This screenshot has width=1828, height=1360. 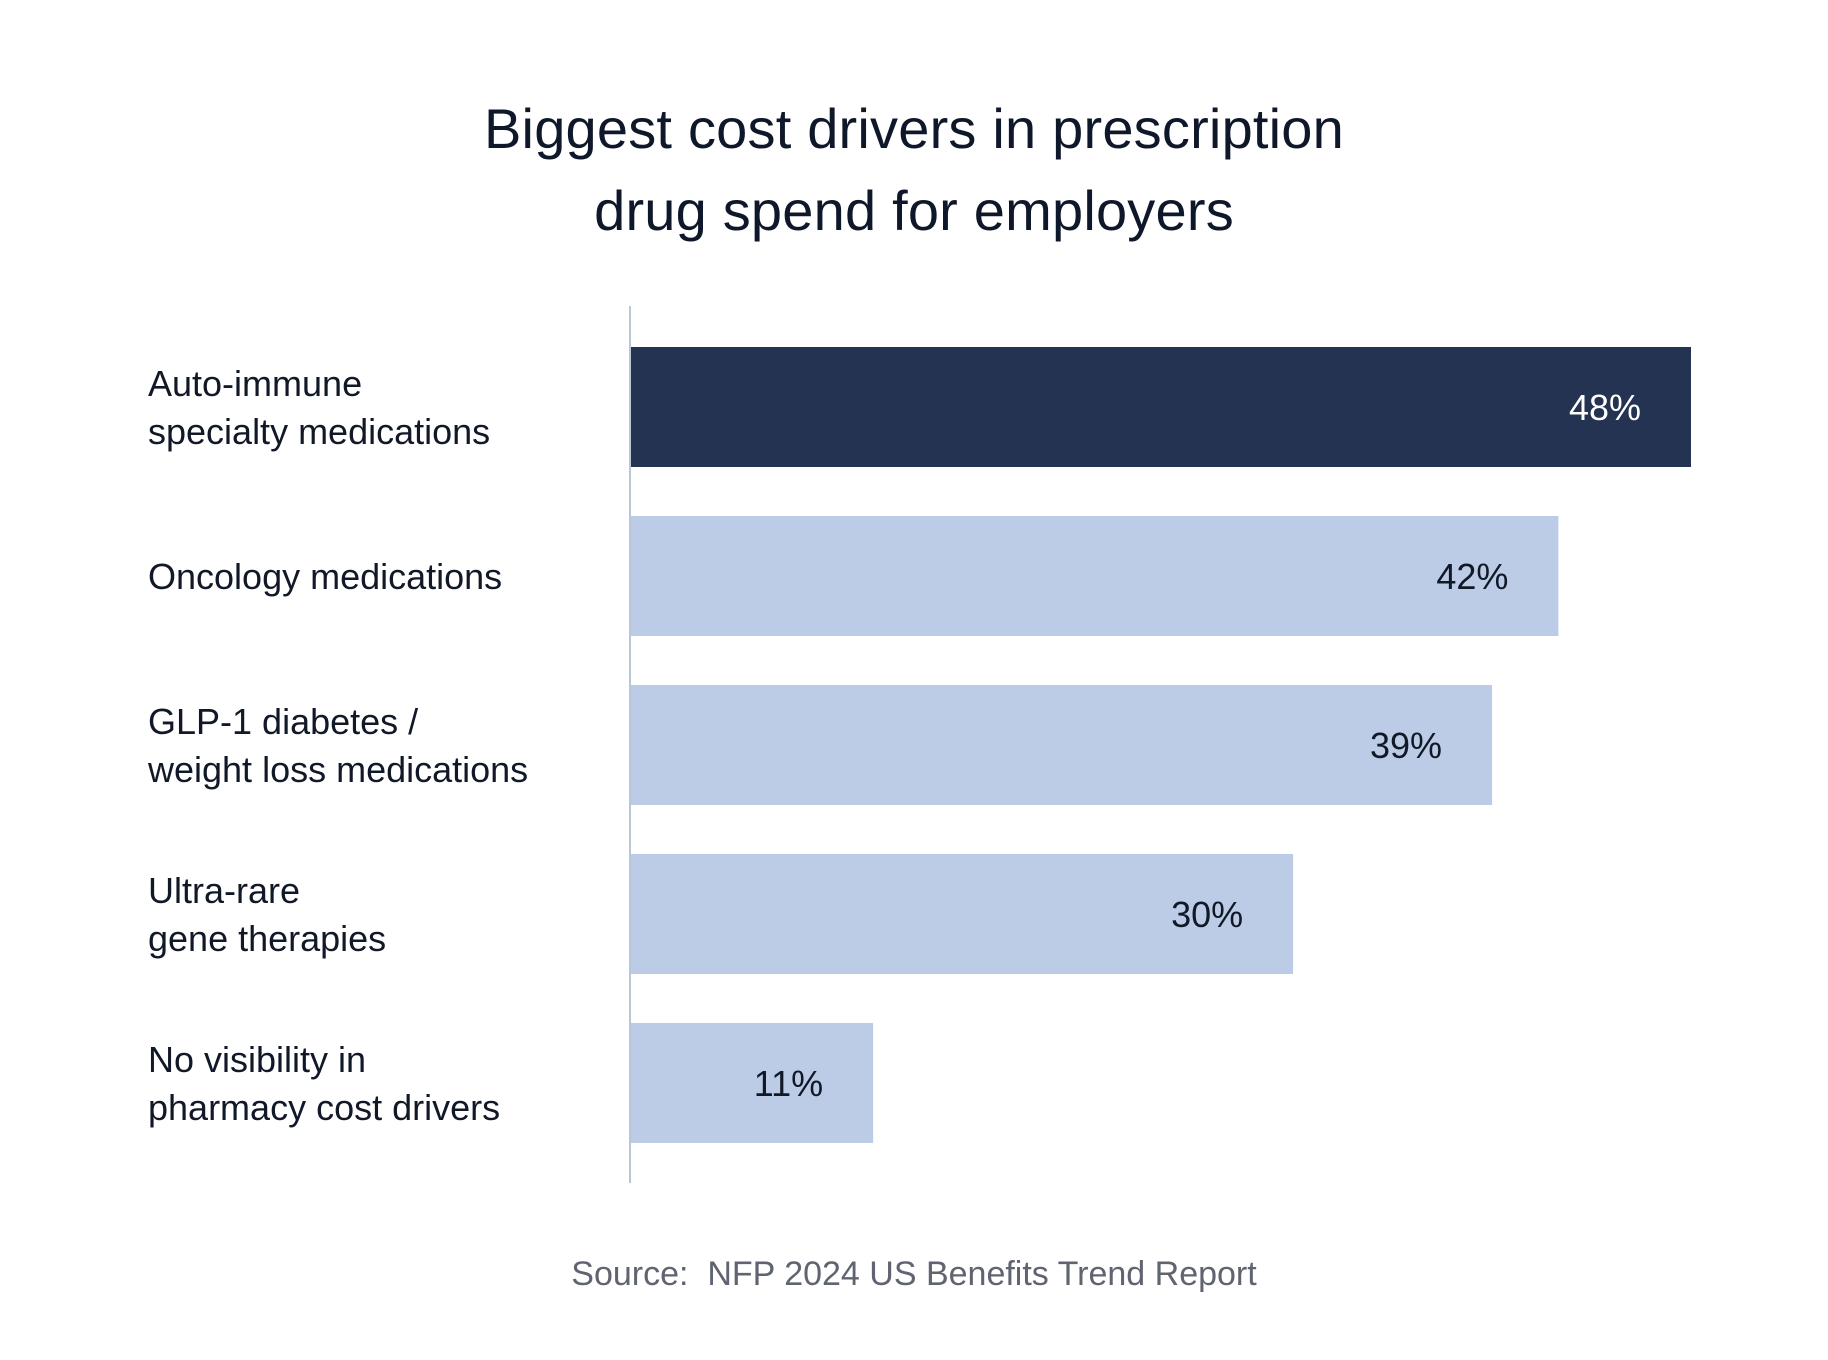 I want to click on chart-title-line-1: Biggest cost drivers in prescription, so click(x=914, y=128).